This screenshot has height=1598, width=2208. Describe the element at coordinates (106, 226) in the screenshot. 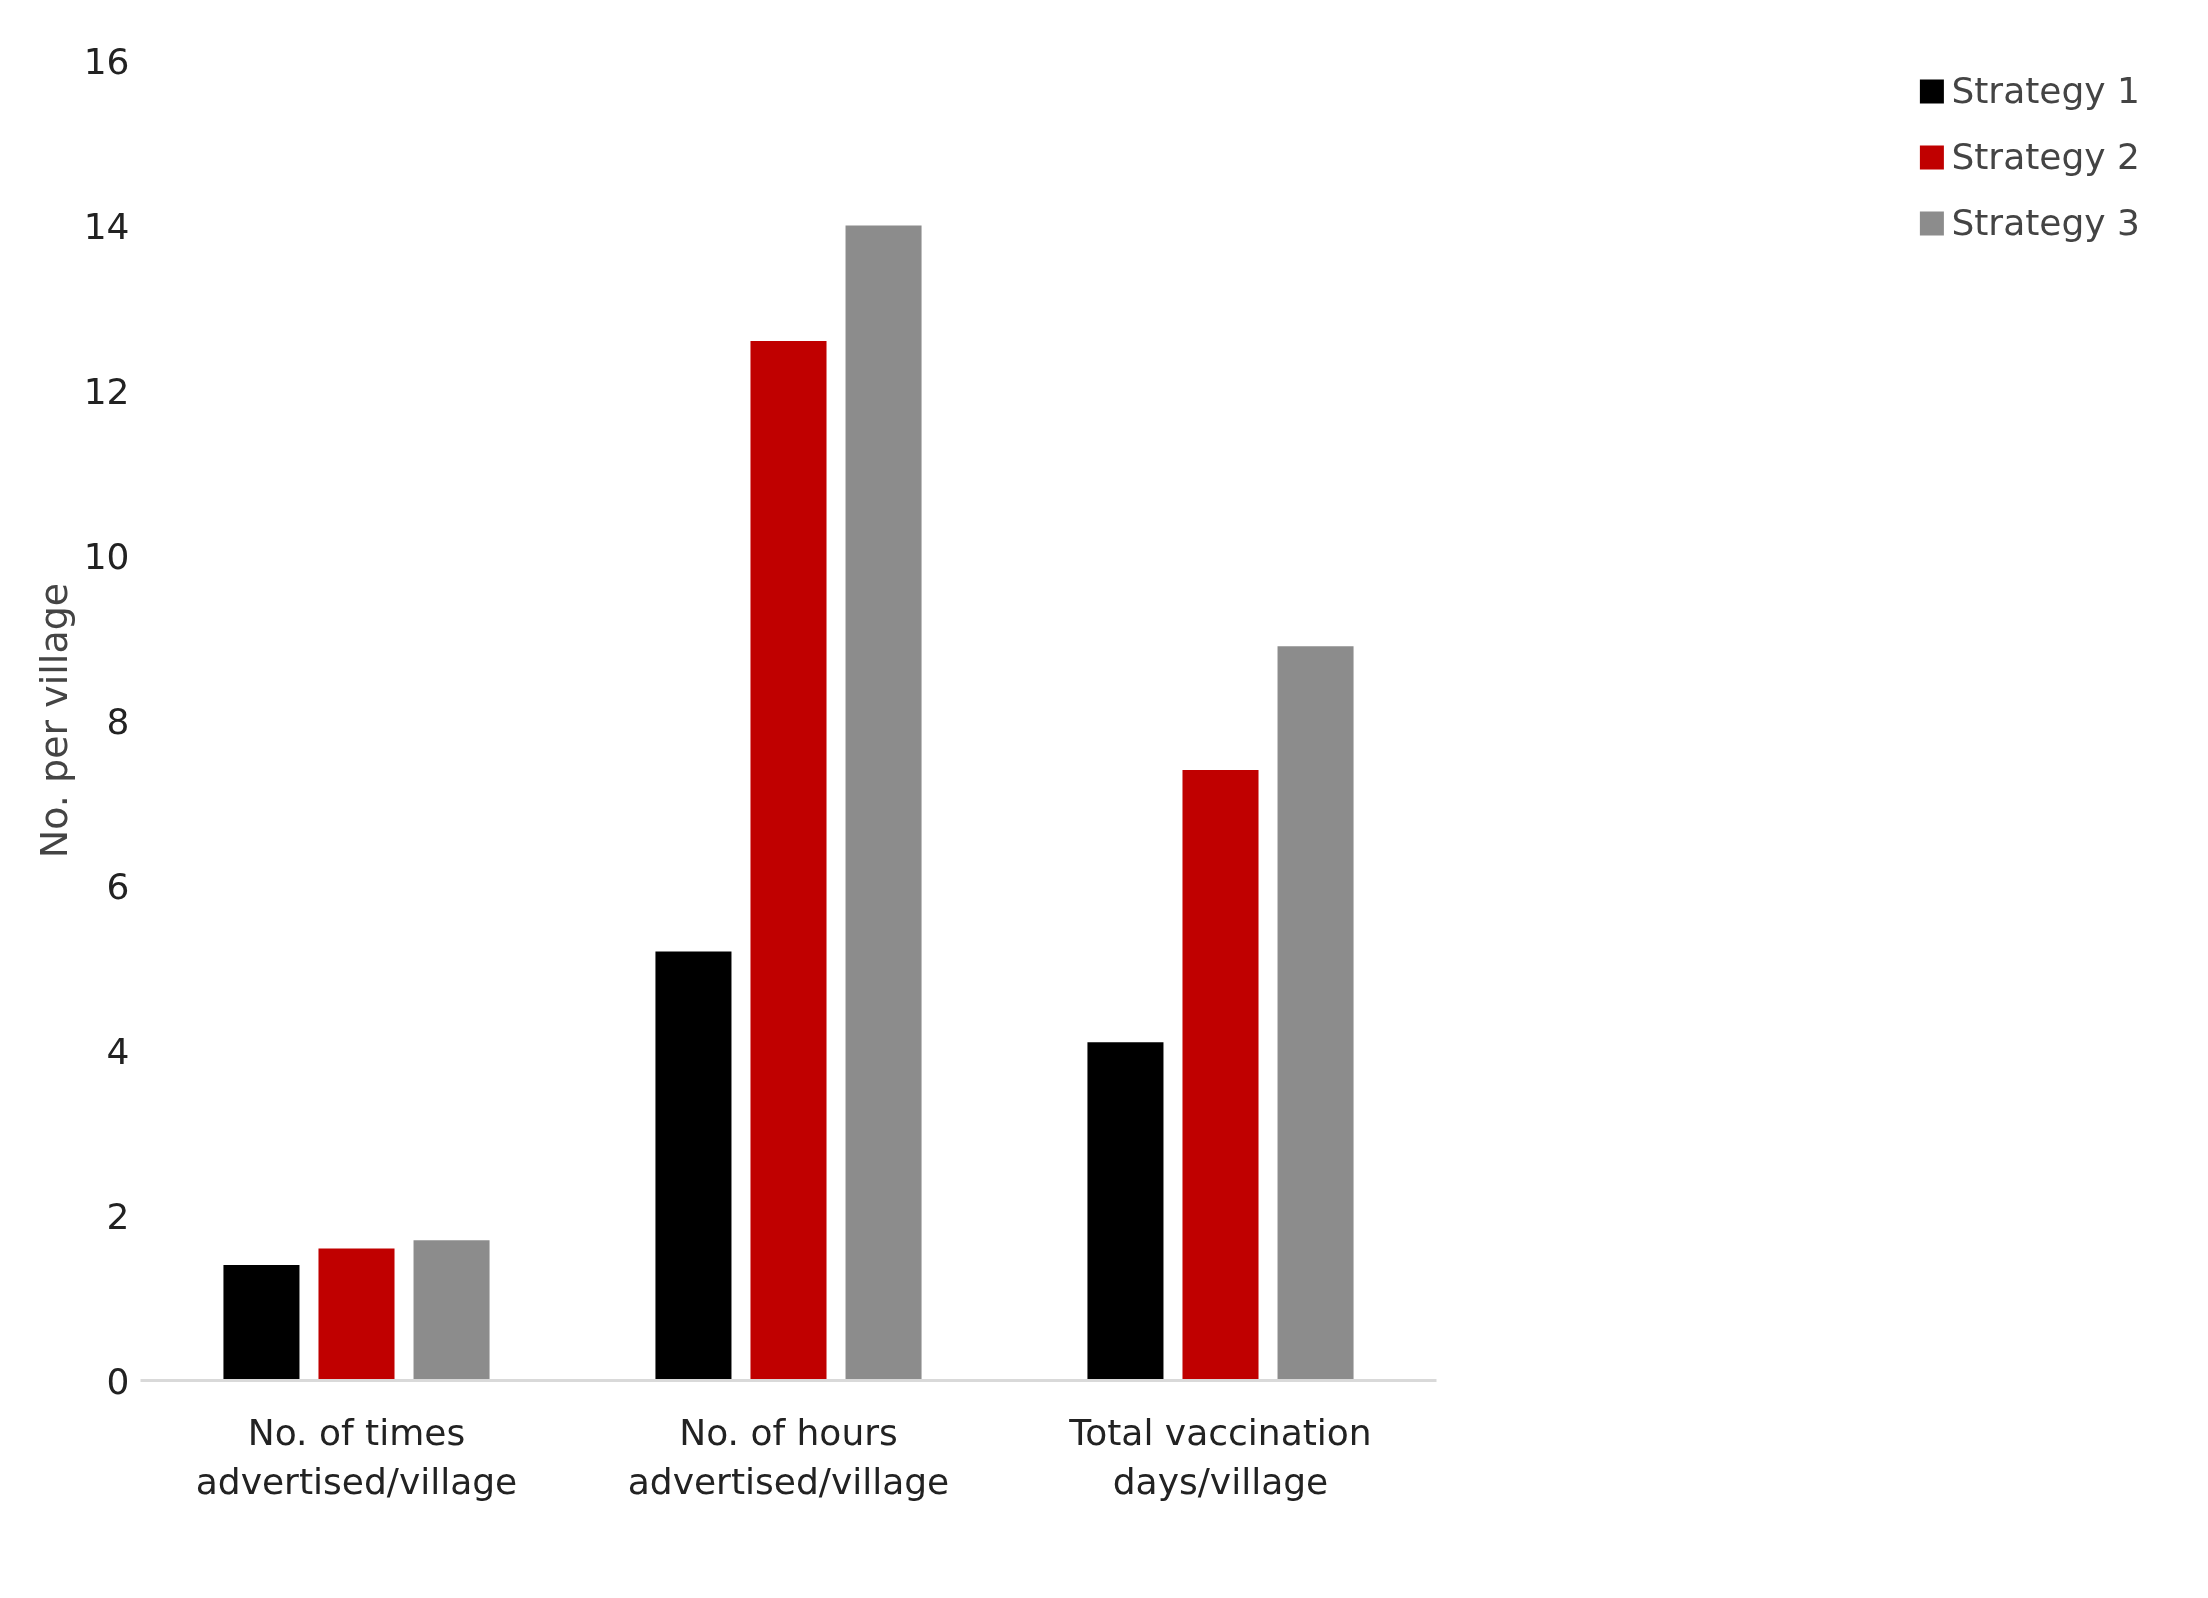

I see `y-tick-label: 14` at that location.